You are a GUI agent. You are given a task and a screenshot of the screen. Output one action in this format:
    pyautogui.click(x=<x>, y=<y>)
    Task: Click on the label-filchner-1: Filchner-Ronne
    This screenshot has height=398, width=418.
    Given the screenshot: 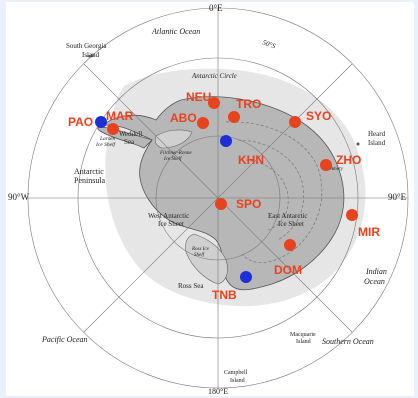 What is the action you would take?
    pyautogui.click(x=175, y=153)
    